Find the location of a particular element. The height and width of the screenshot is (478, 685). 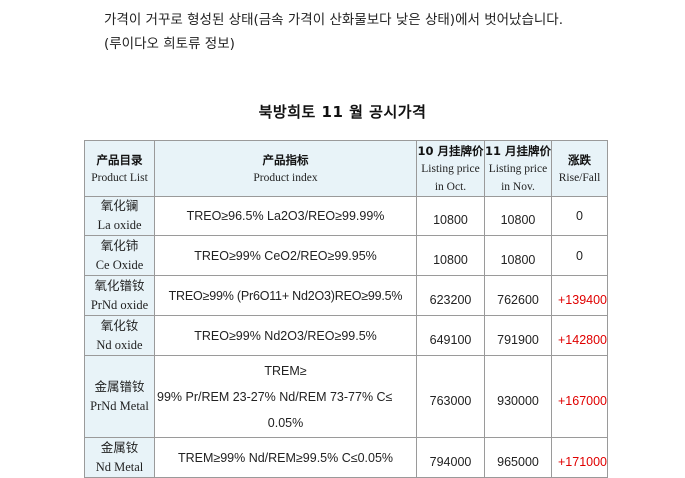

header-rise-fall: 涨跌 Rise/Fall is located at coordinates (579, 168).